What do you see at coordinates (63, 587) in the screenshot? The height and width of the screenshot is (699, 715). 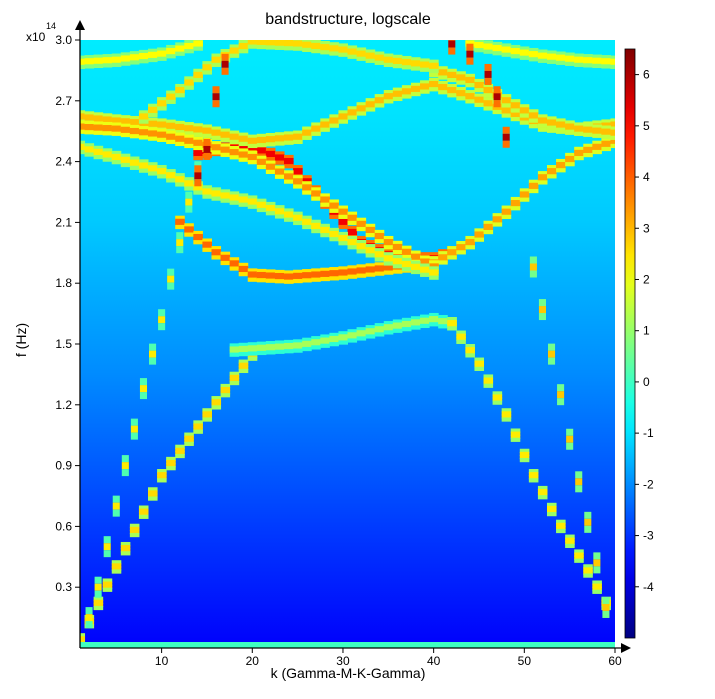 I see `y-tick-label: 0.3` at bounding box center [63, 587].